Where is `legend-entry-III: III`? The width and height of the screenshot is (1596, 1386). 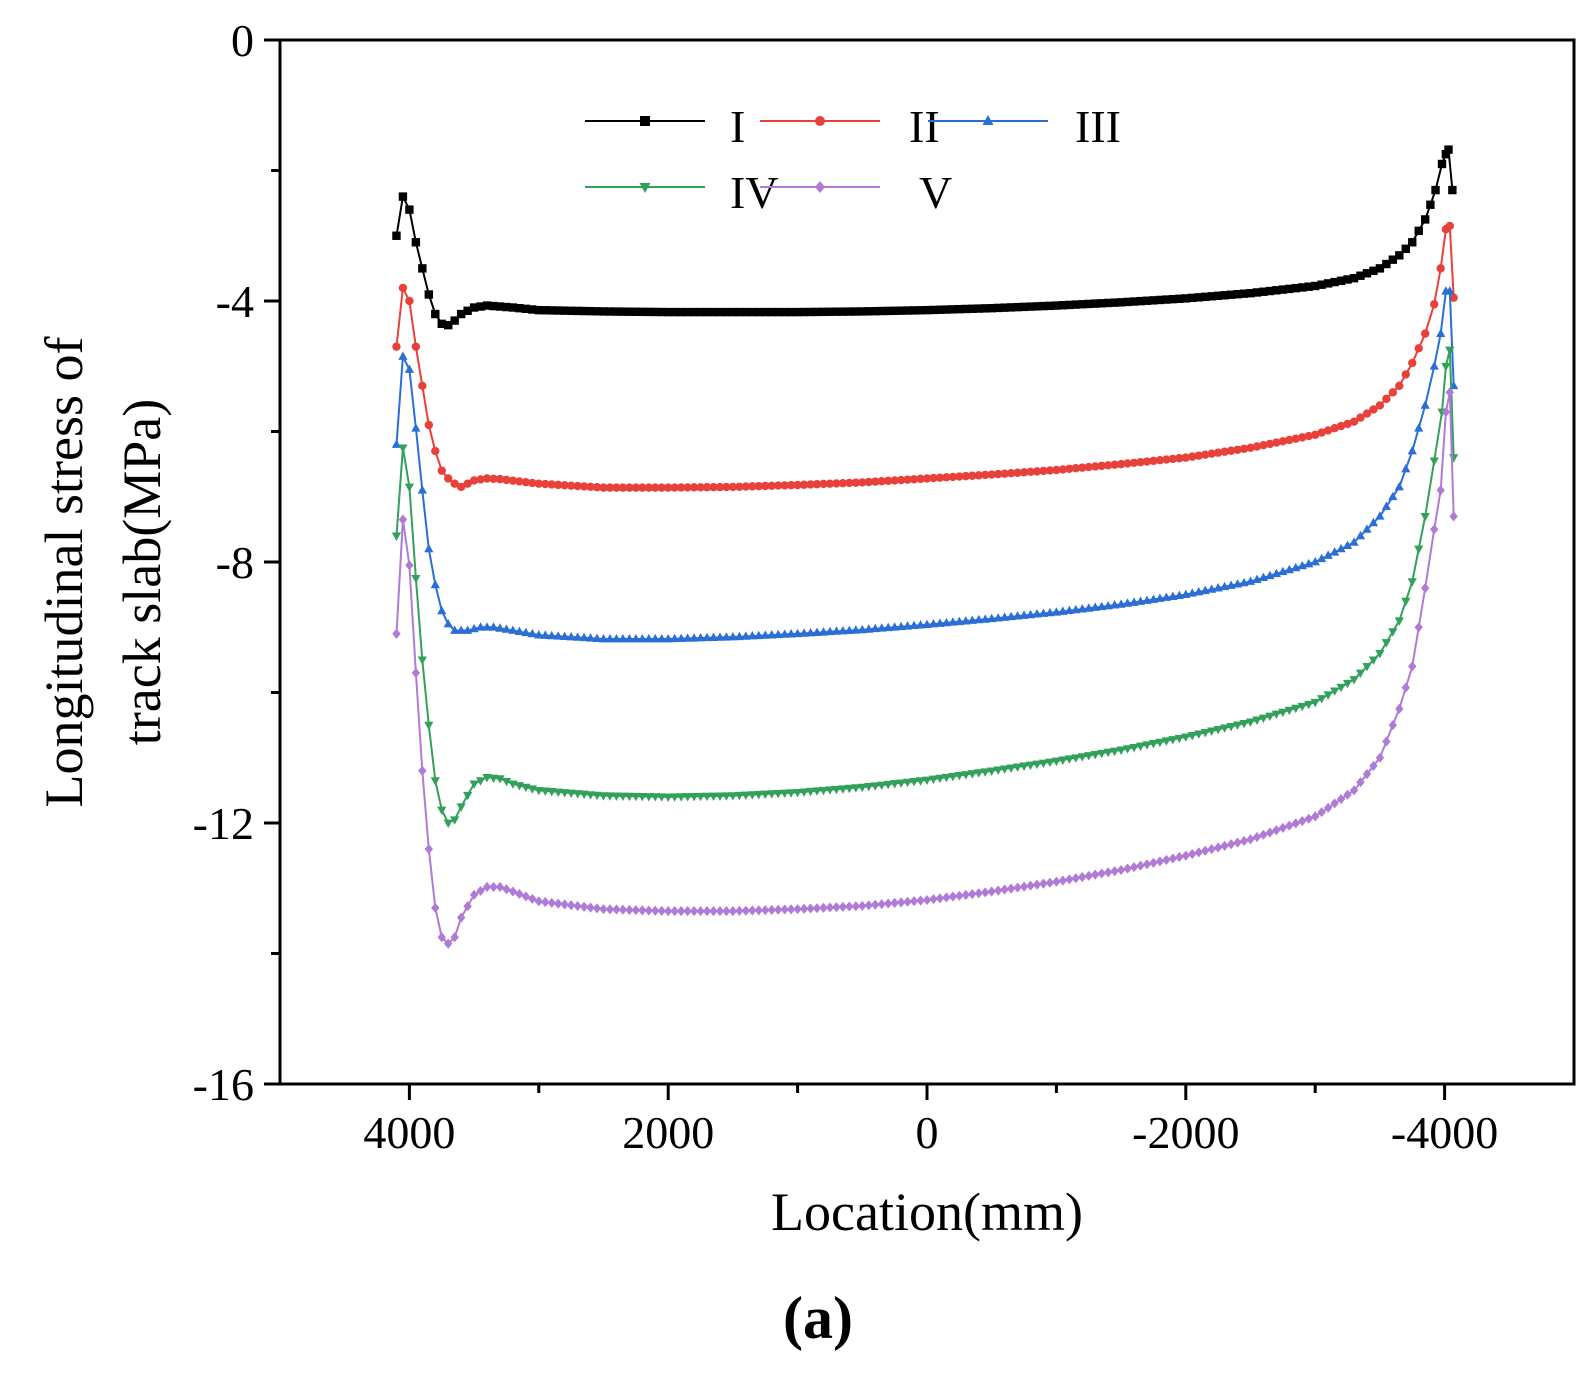
legend-entry-III: III is located at coordinates (1024, 126).